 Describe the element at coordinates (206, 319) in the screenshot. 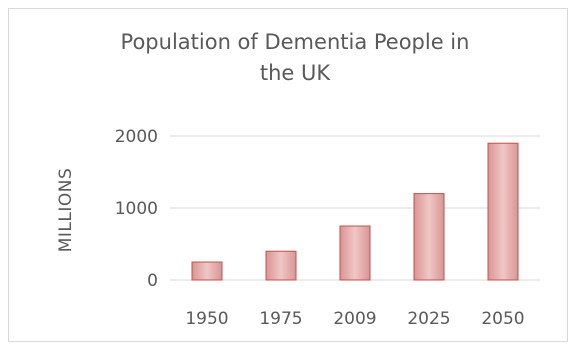

I see `x-tick-label-1950: 1950` at that location.